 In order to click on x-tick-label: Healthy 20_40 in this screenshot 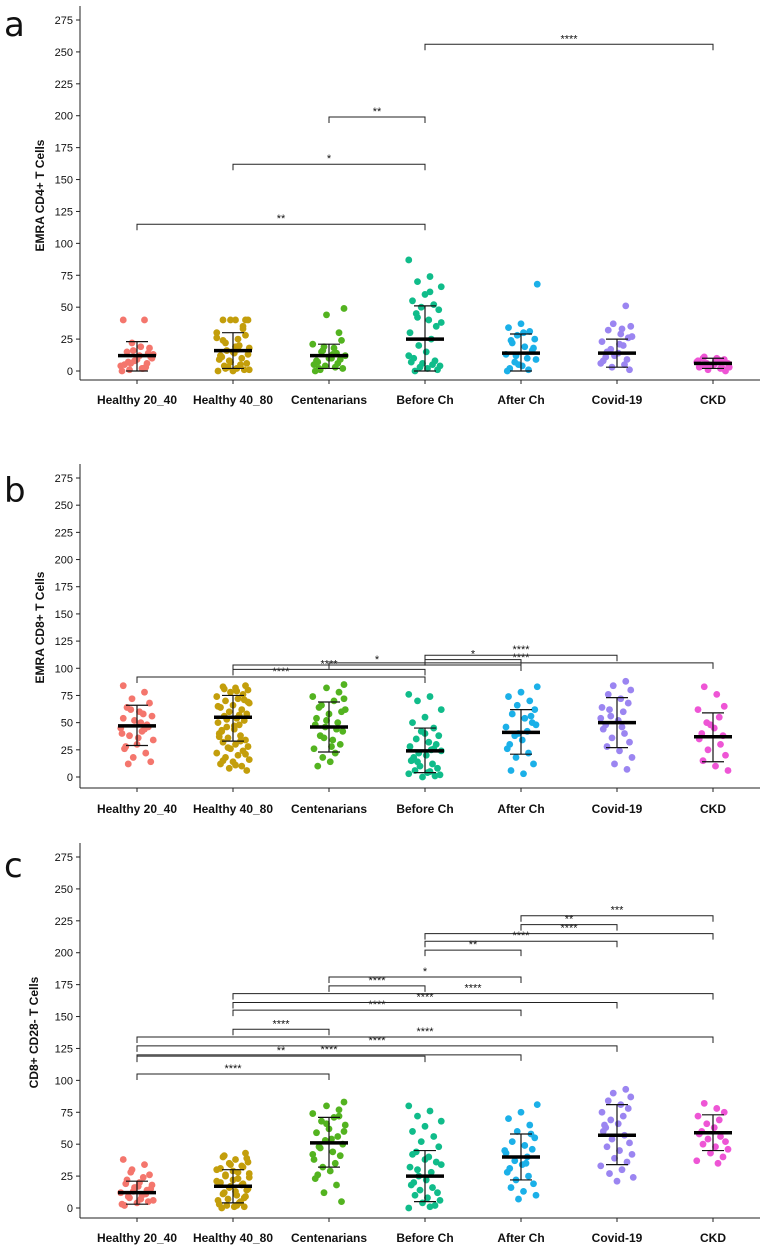, I will do `click(137, 809)`.